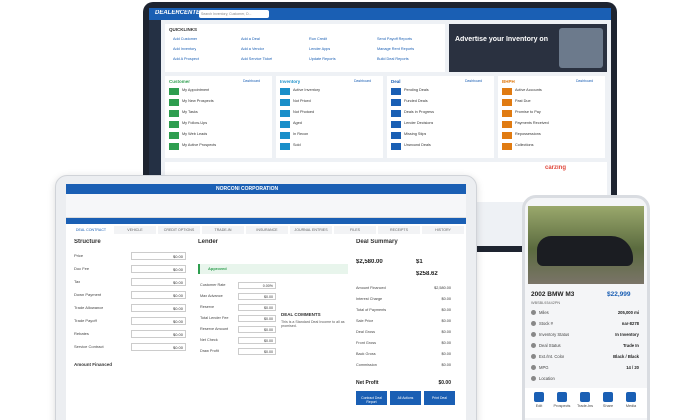 The image size is (700, 420). I want to click on net-profit-value: $0.00, so click(444, 383).